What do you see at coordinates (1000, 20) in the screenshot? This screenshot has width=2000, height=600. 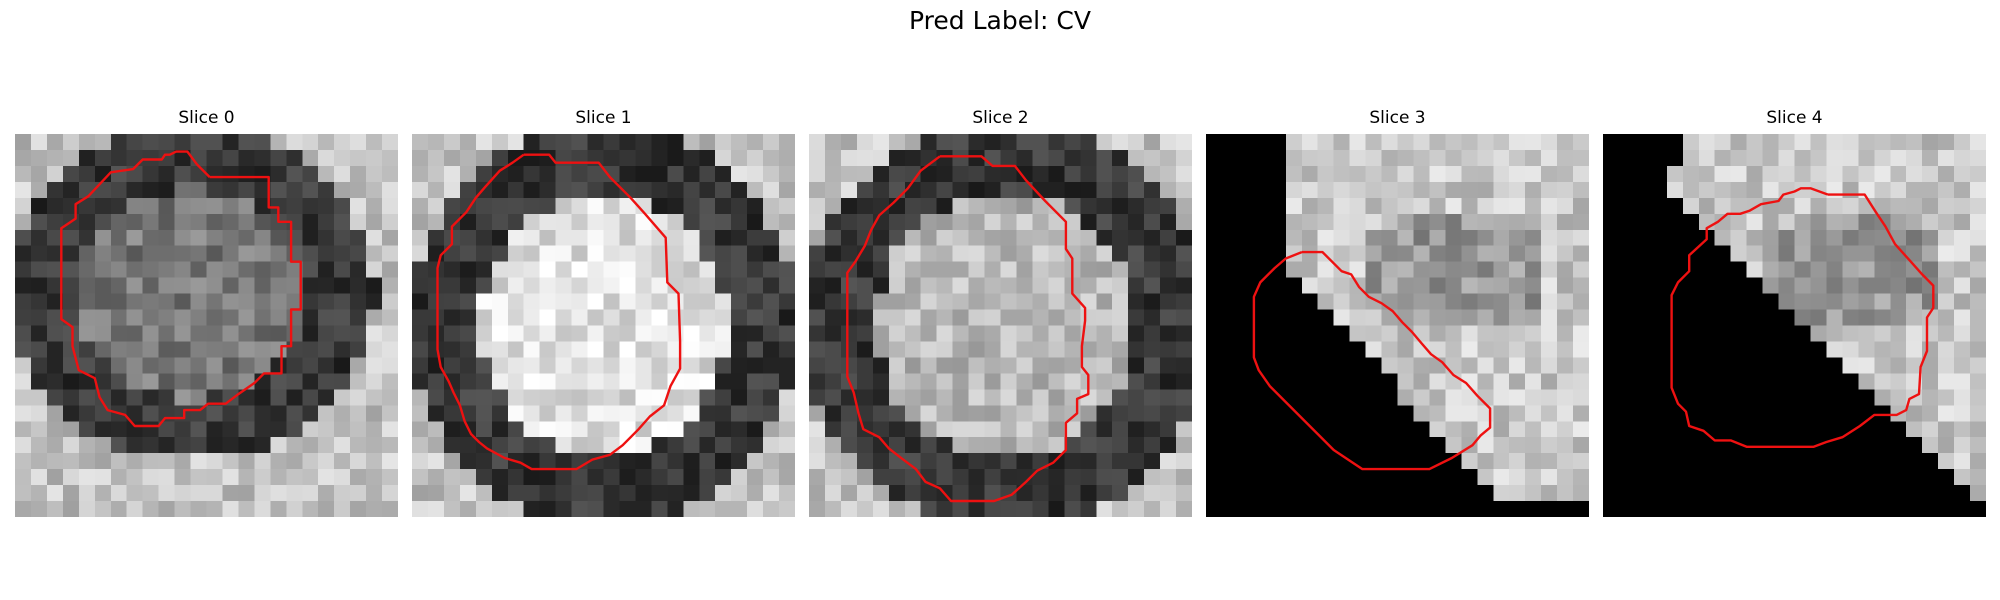 I see `figure-title: Pred Label: CV` at bounding box center [1000, 20].